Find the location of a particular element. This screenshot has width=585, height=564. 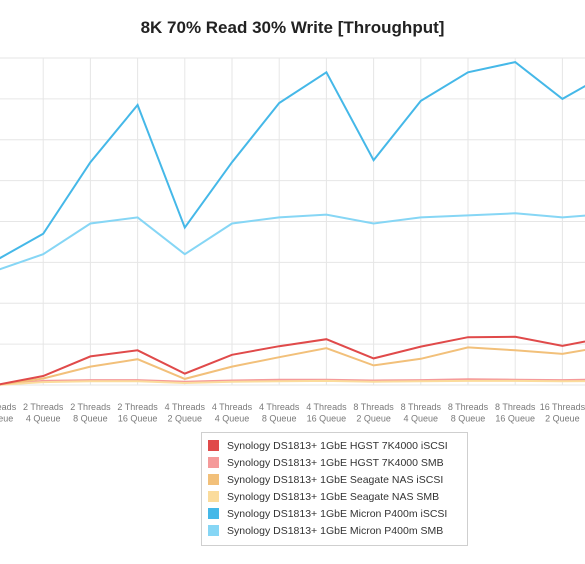

legend-label: Synology DS1813+ 1GbE HGST 7K4000 iSCSI is located at coordinates (337, 445).